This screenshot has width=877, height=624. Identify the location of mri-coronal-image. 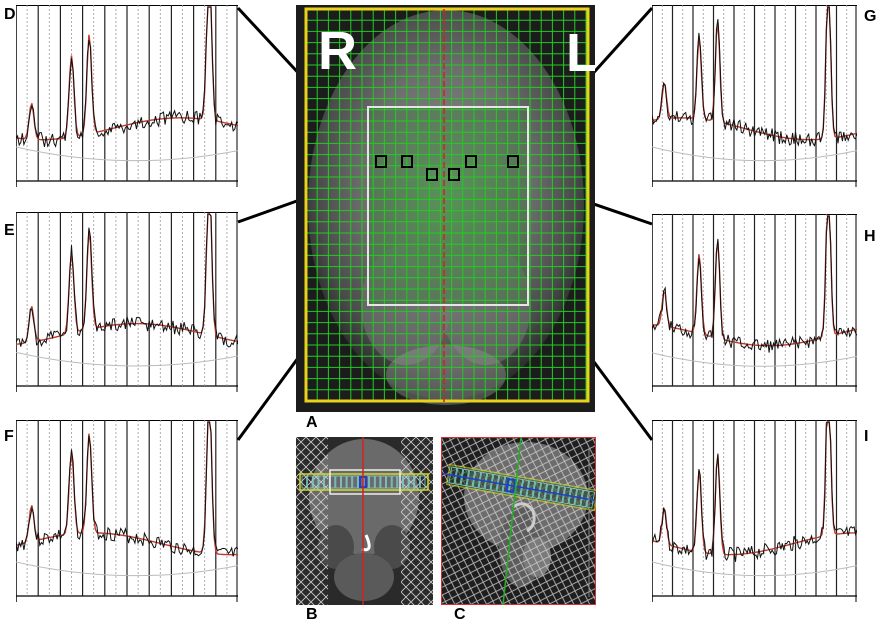
(364, 521).